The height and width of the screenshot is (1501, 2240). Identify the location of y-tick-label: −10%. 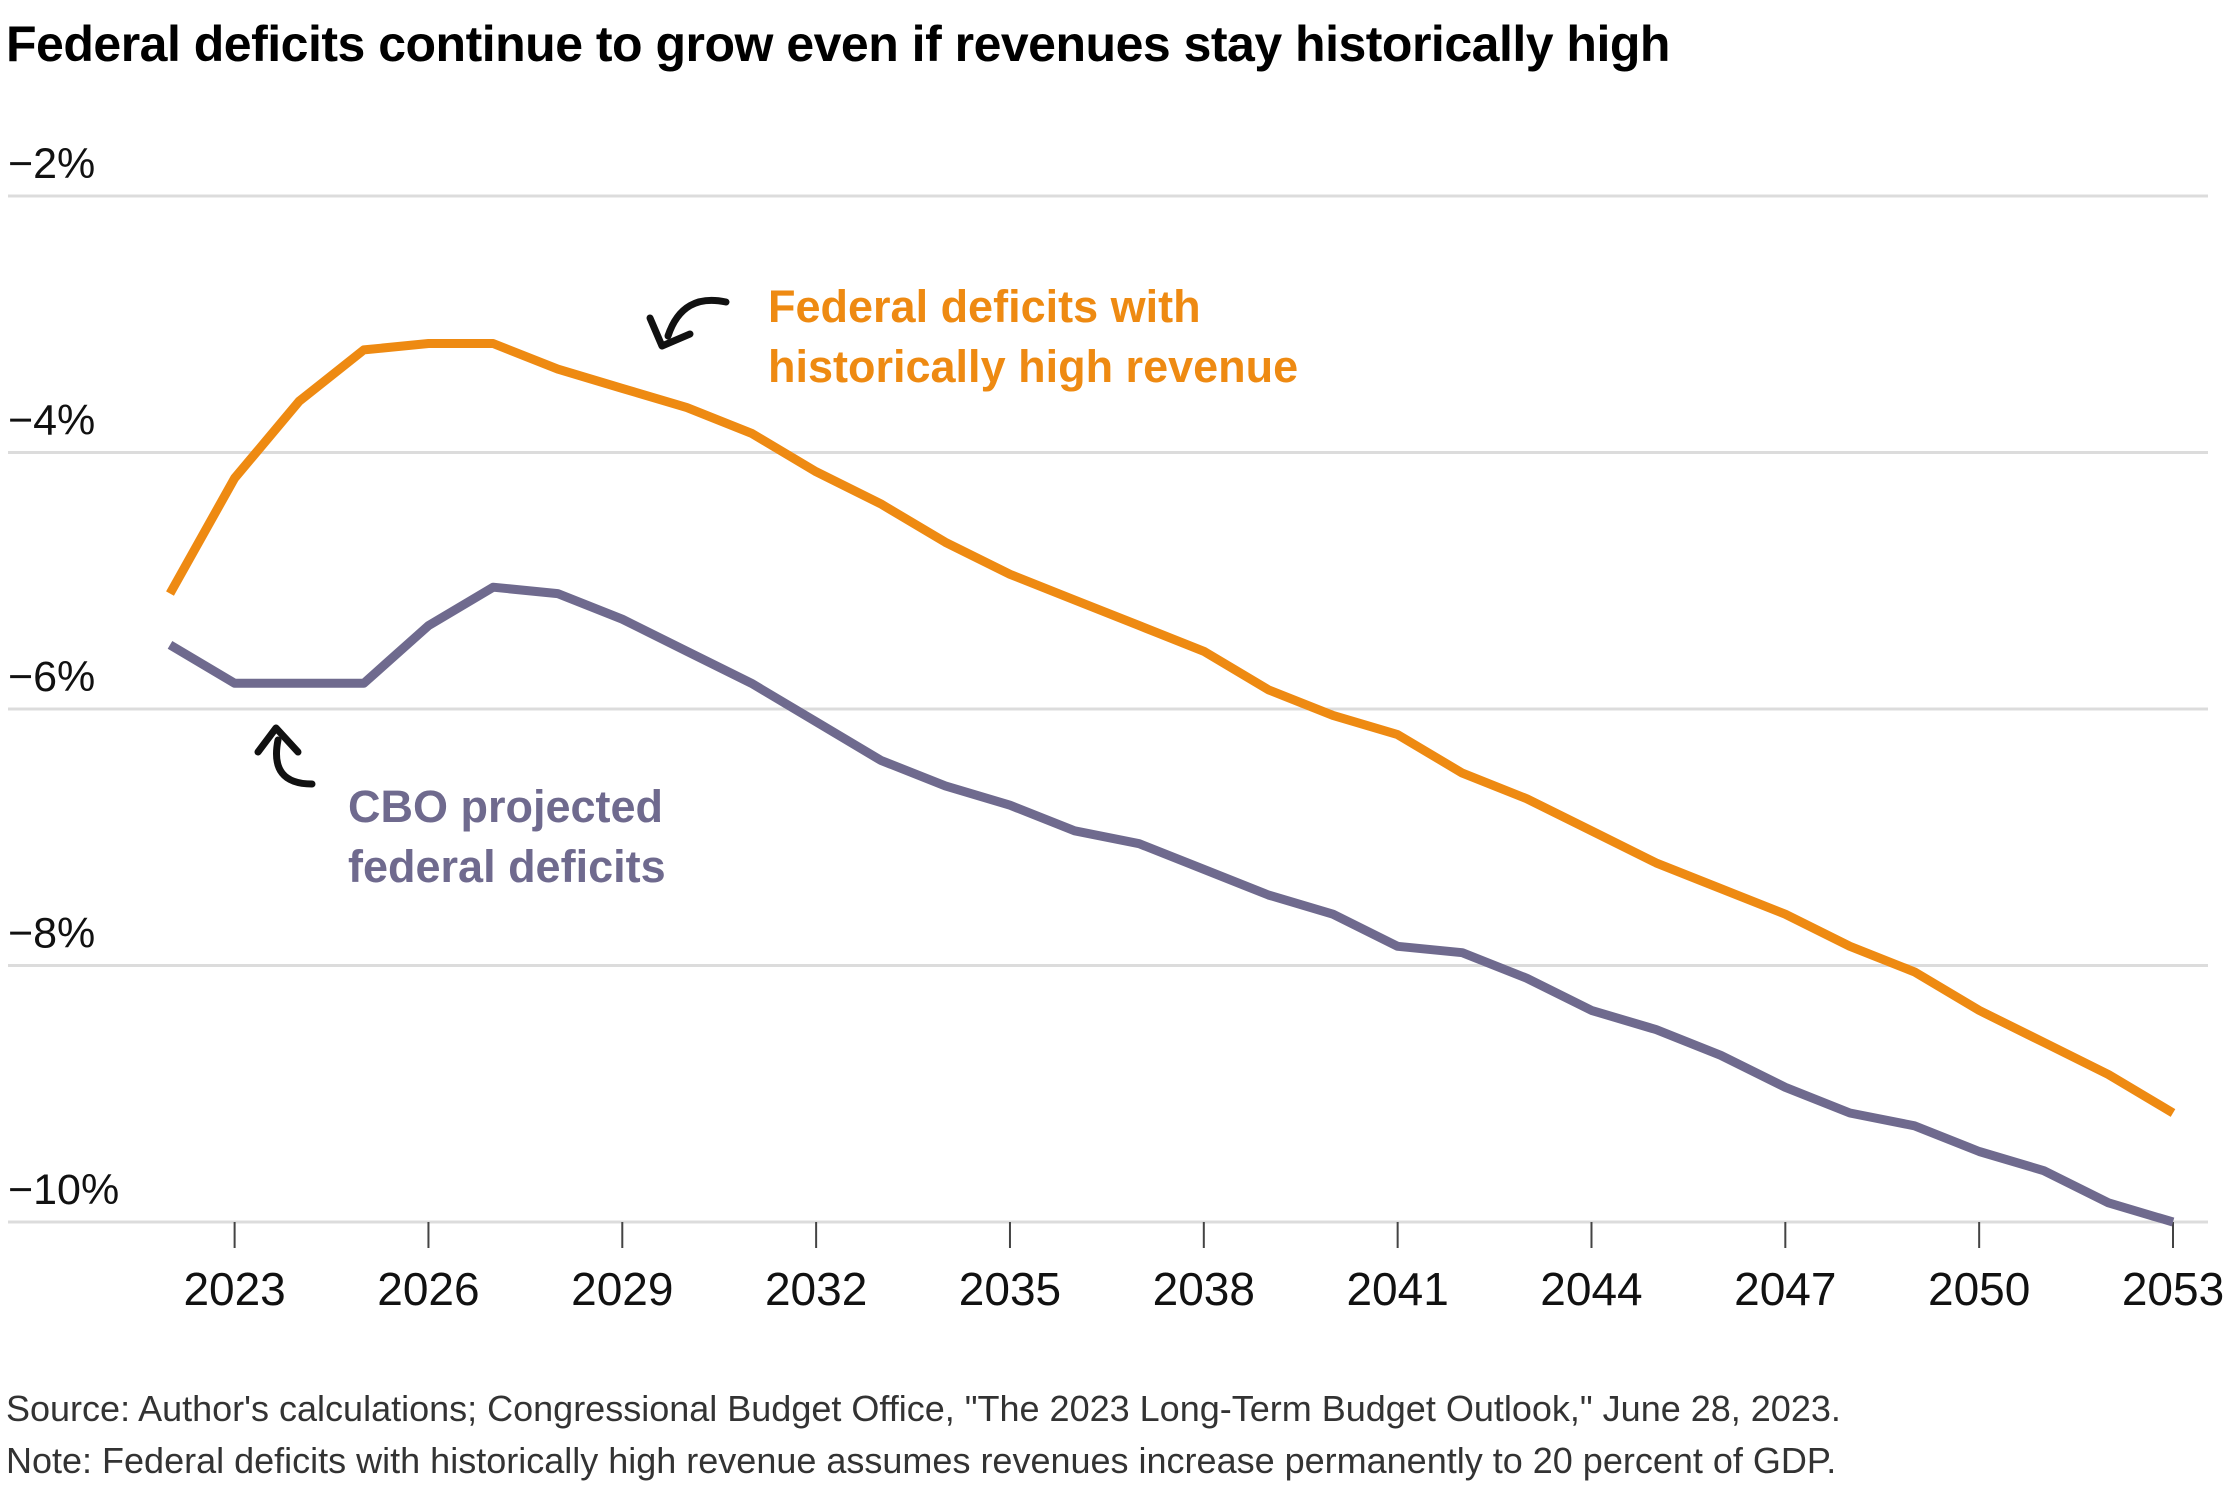
(63, 1190).